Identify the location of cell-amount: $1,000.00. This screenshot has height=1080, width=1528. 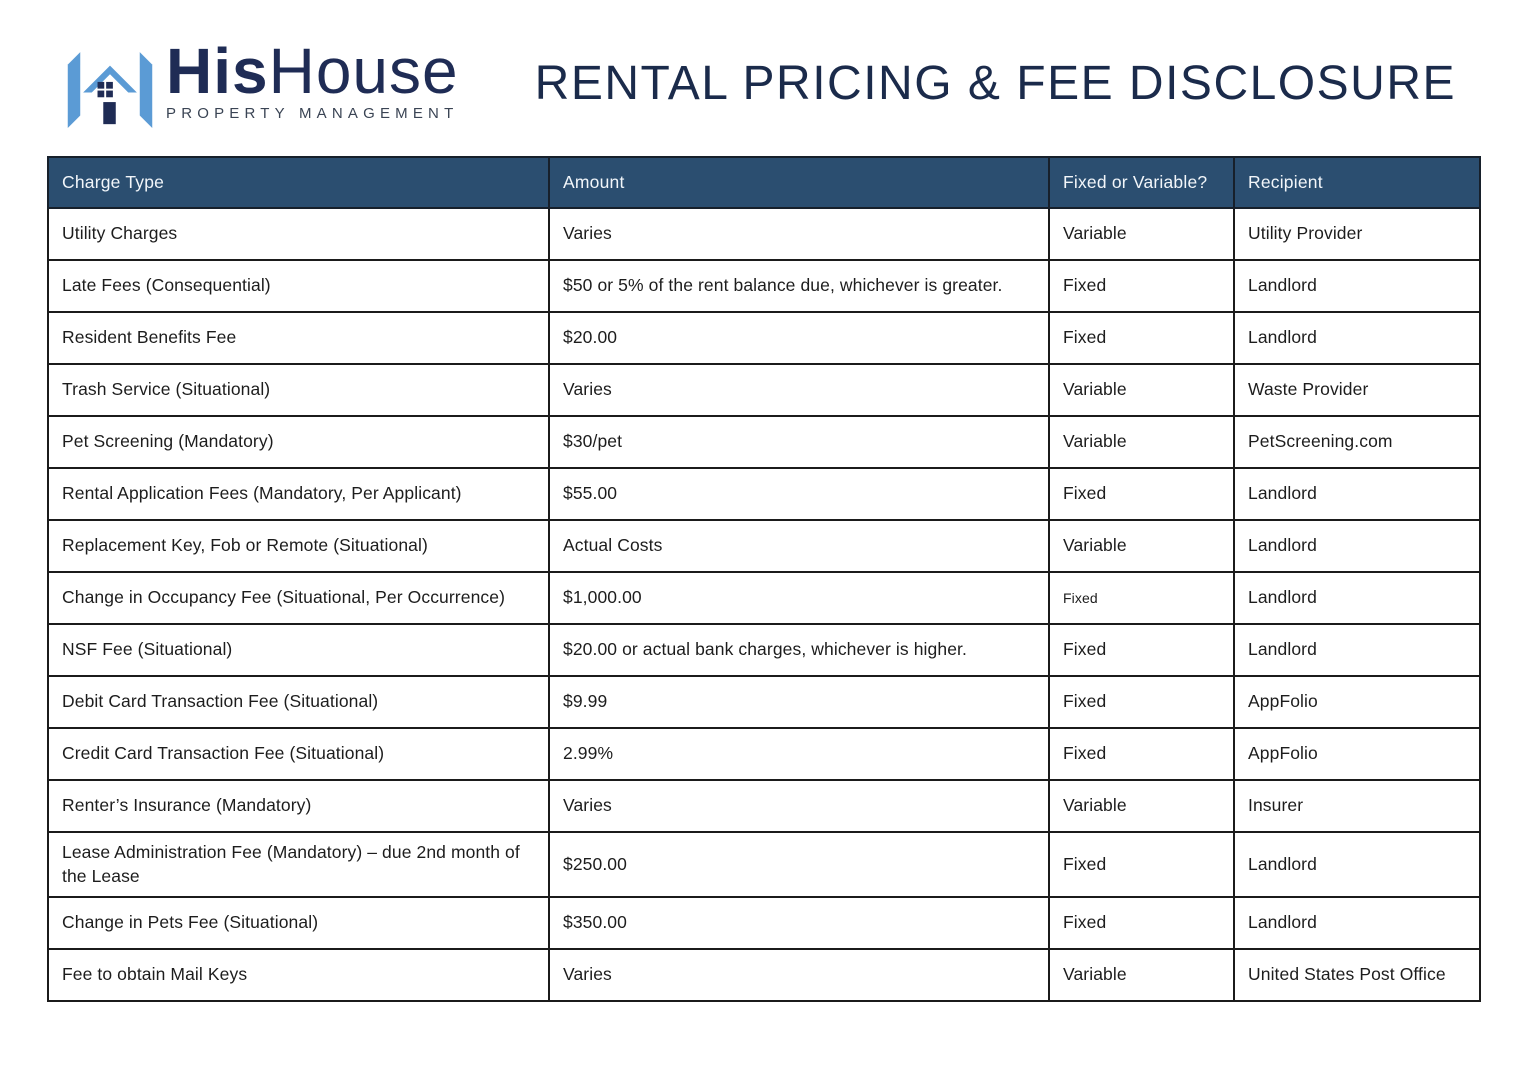
(799, 598).